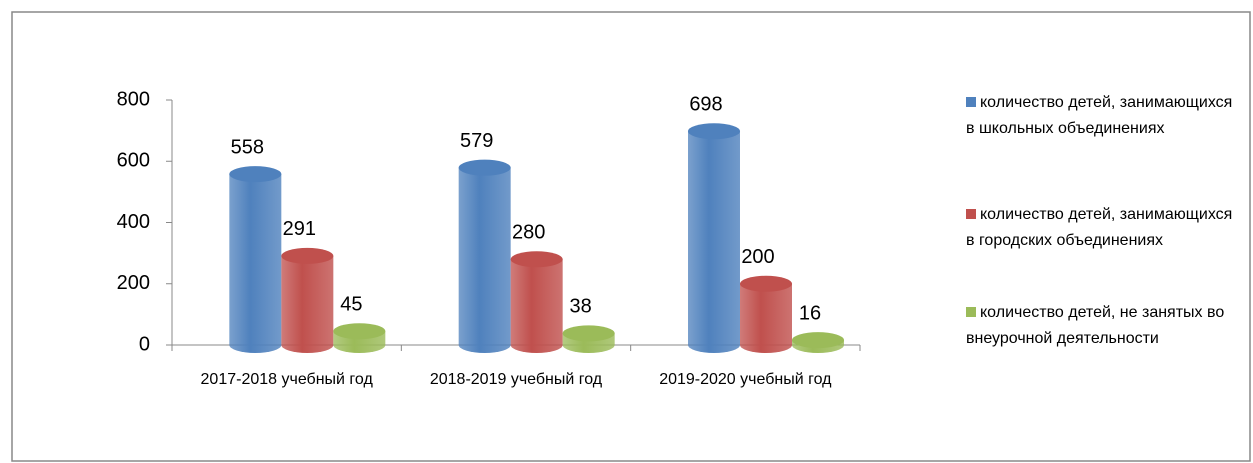 The height and width of the screenshot is (463, 1253). I want to click on data-label: 291, so click(299, 229).